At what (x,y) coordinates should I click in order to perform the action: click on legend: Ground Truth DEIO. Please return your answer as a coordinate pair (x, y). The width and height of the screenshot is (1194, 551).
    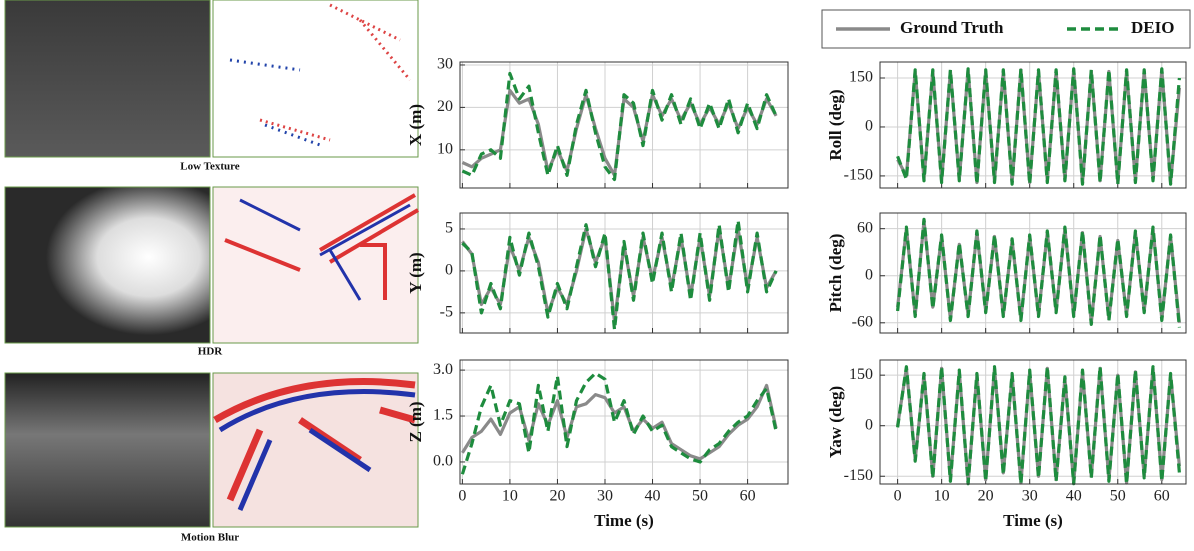
    Looking at the image, I should click on (1006, 29).